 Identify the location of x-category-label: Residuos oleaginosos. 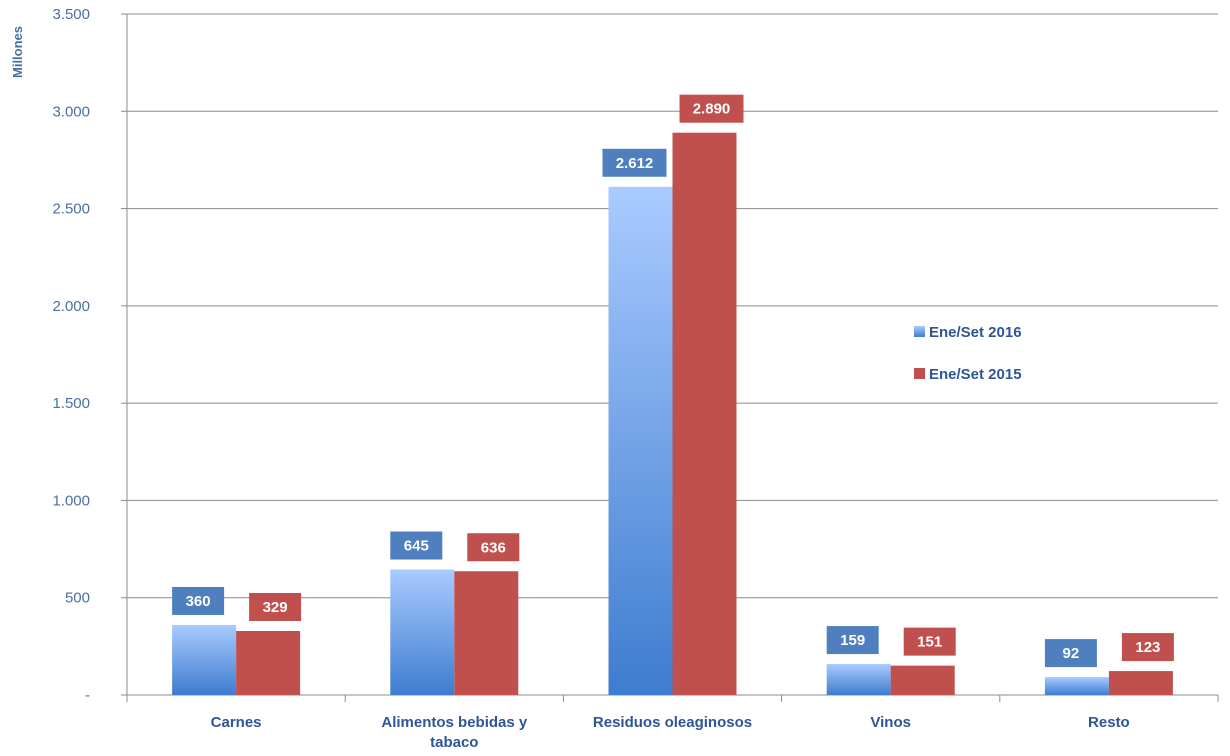
(672, 722).